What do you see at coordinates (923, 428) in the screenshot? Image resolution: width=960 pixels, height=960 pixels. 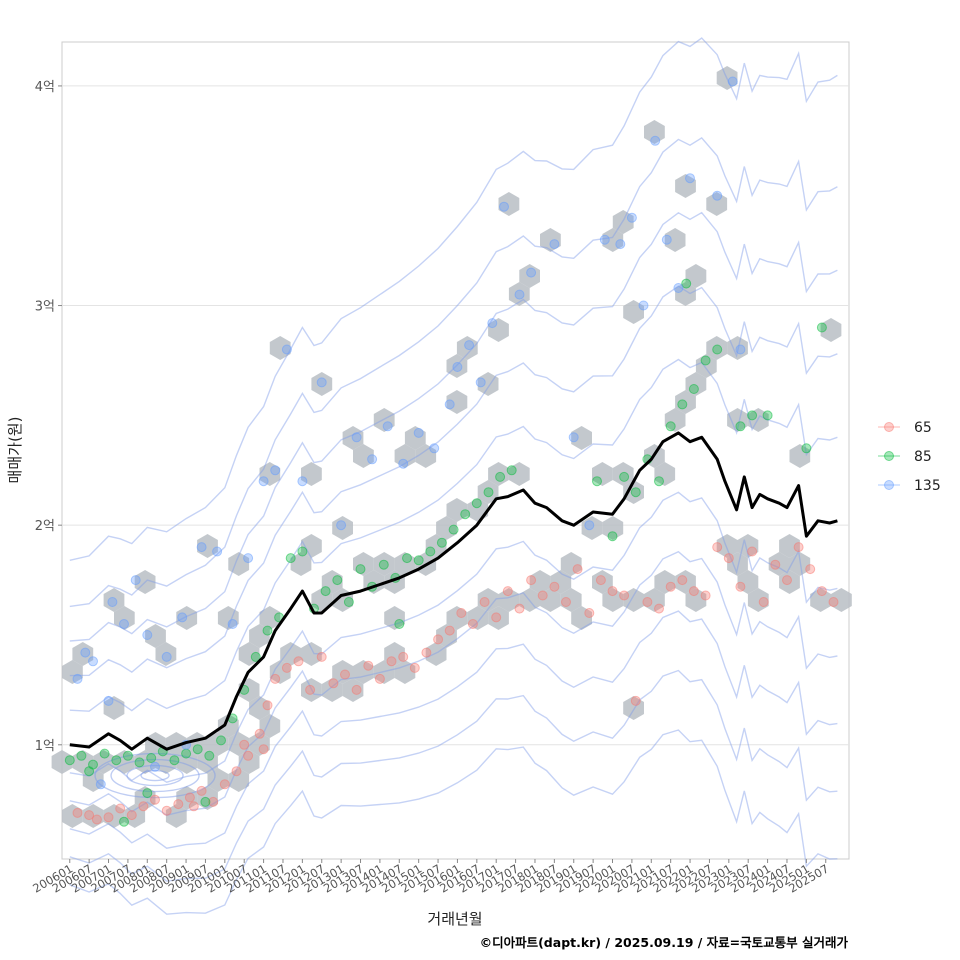 I see `legend-label-65: 65` at bounding box center [923, 428].